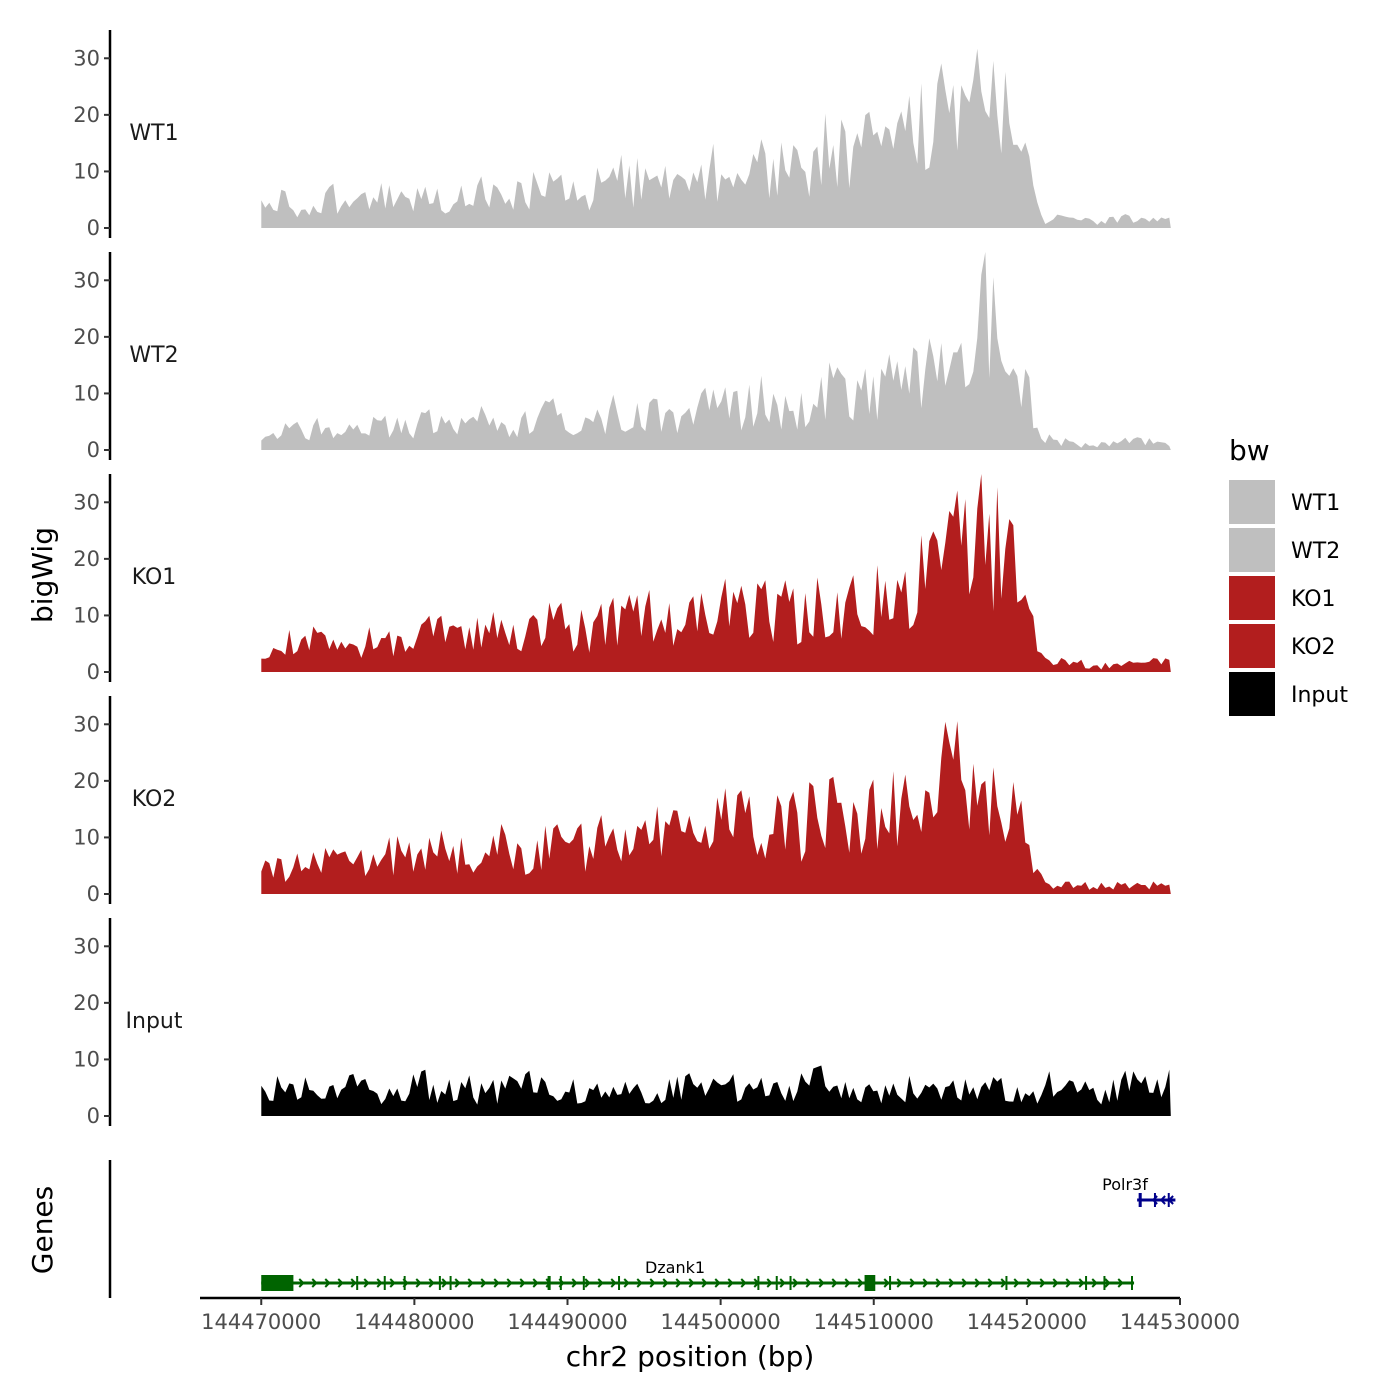 This screenshot has width=1400, height=1400. Describe the element at coordinates (1315, 551) in the screenshot. I see `legend-label: WT2` at that location.